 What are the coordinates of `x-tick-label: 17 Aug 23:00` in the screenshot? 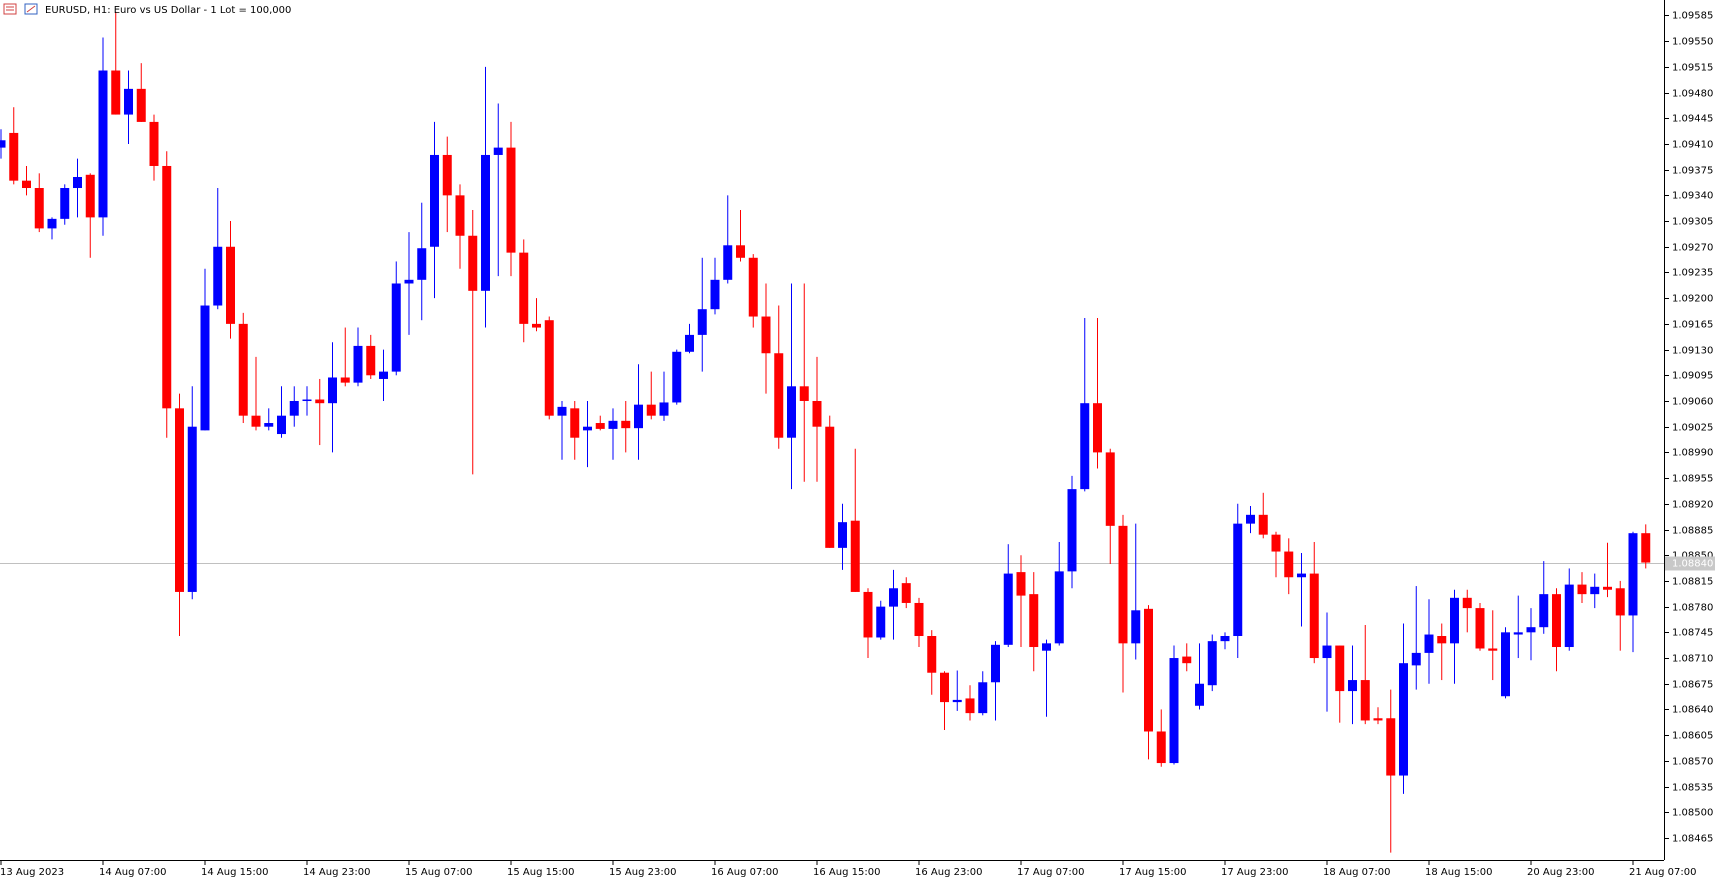 It's located at (1254, 872).